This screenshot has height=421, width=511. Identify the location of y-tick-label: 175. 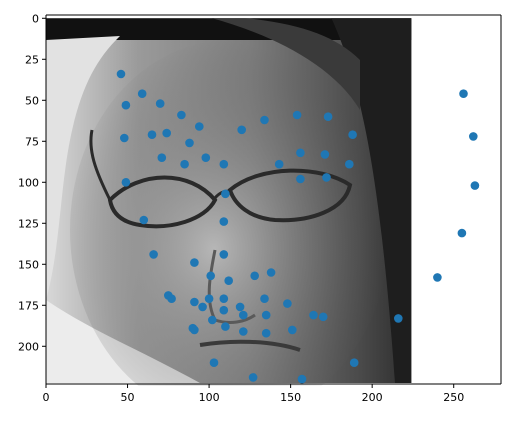
(28, 305).